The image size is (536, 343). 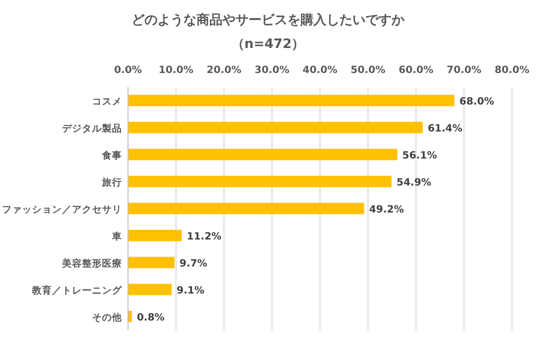 I want to click on data-label: 54.9%, so click(x=414, y=183).